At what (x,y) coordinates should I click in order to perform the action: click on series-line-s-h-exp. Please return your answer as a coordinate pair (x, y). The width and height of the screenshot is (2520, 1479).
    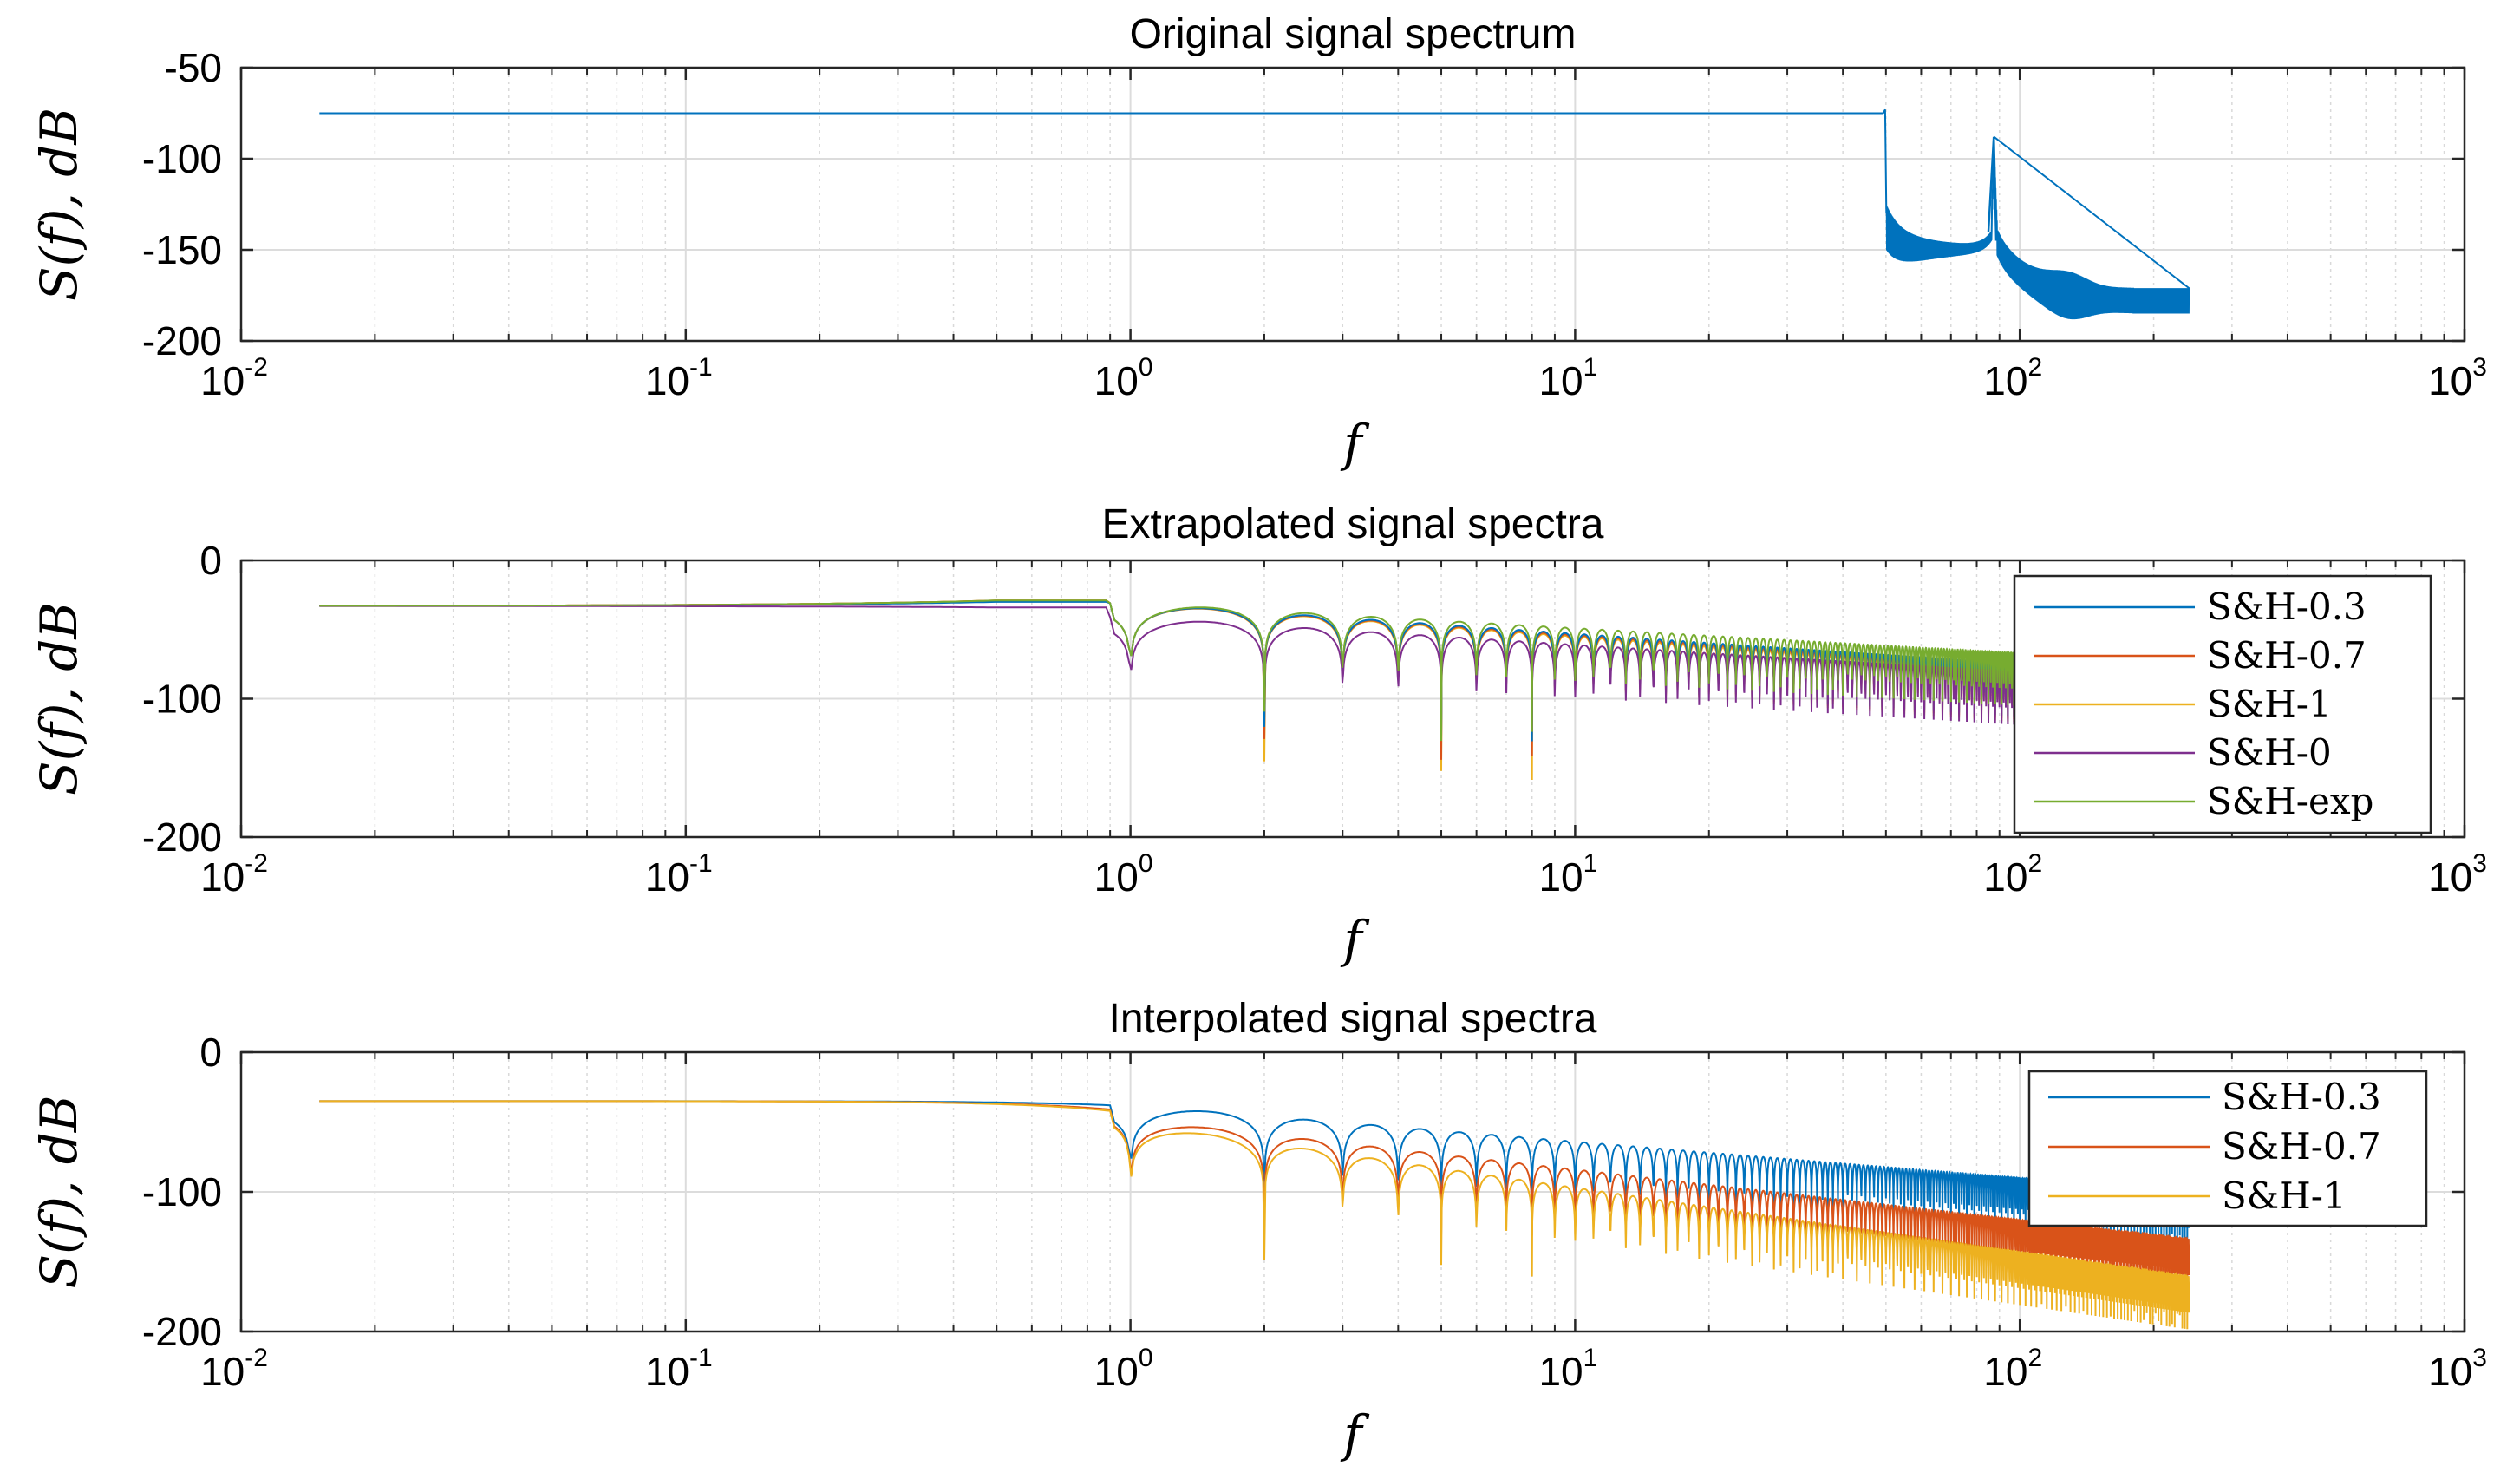
    Looking at the image, I should click on (1170, 670).